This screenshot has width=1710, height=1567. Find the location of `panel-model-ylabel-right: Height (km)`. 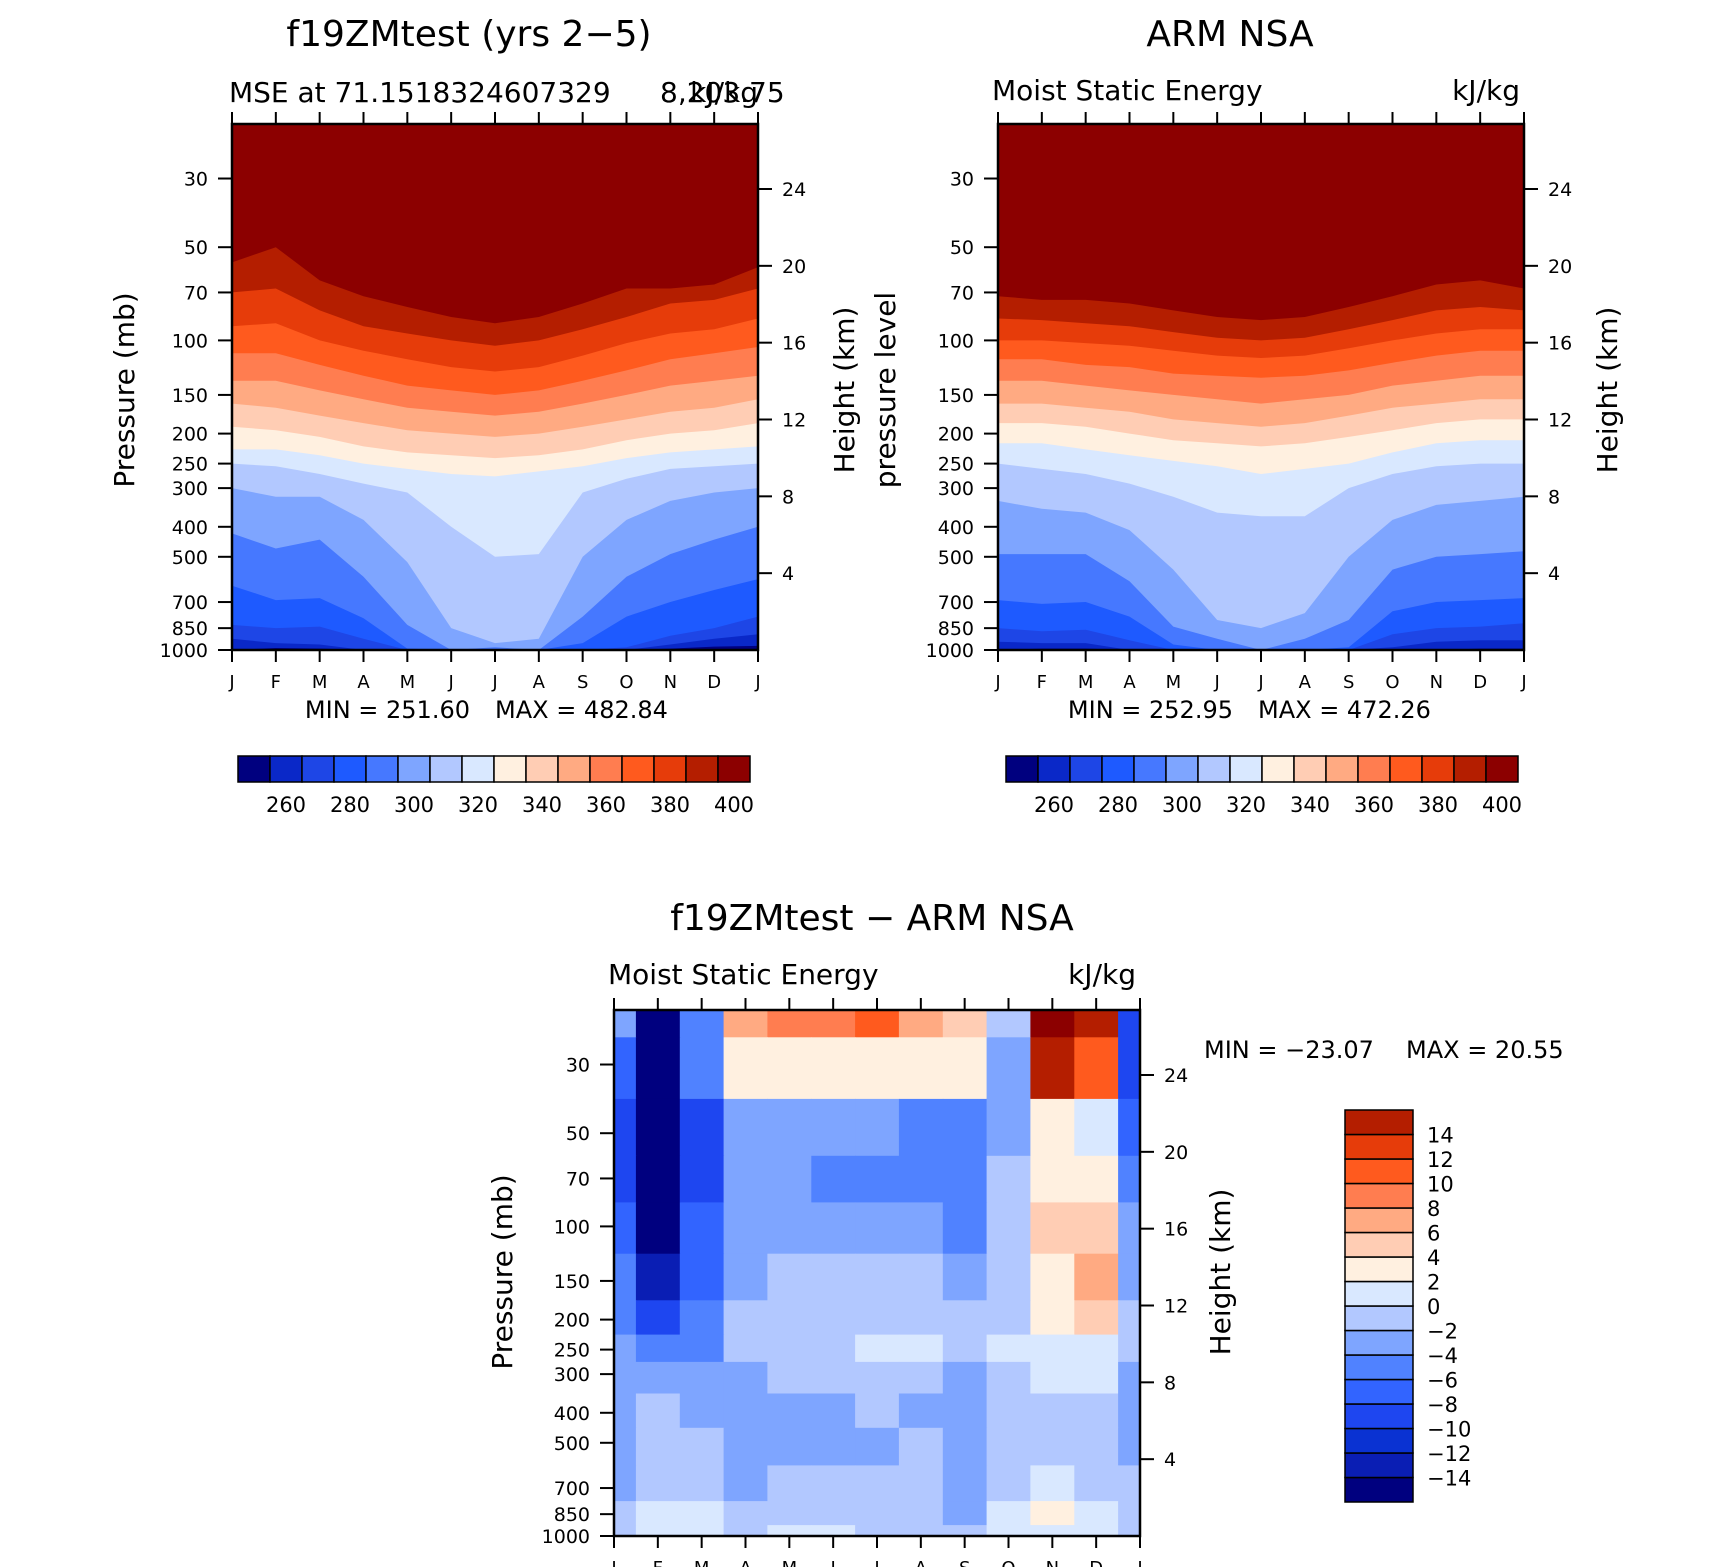

panel-model-ylabel-right: Height (km) is located at coordinates (844, 390).